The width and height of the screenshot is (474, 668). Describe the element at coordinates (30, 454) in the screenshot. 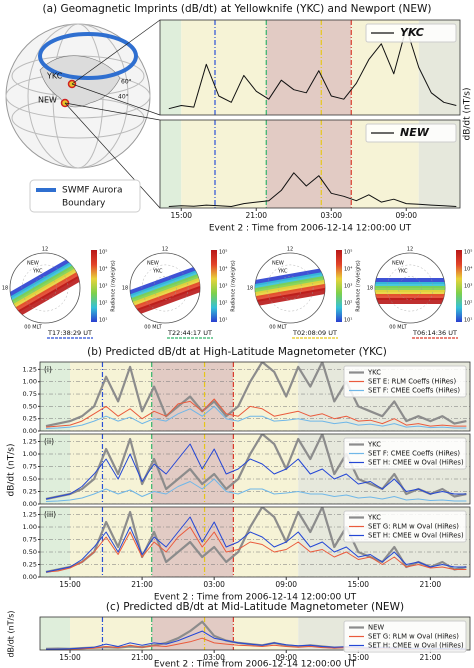

I see `y-tick-label: 1.00` at that location.